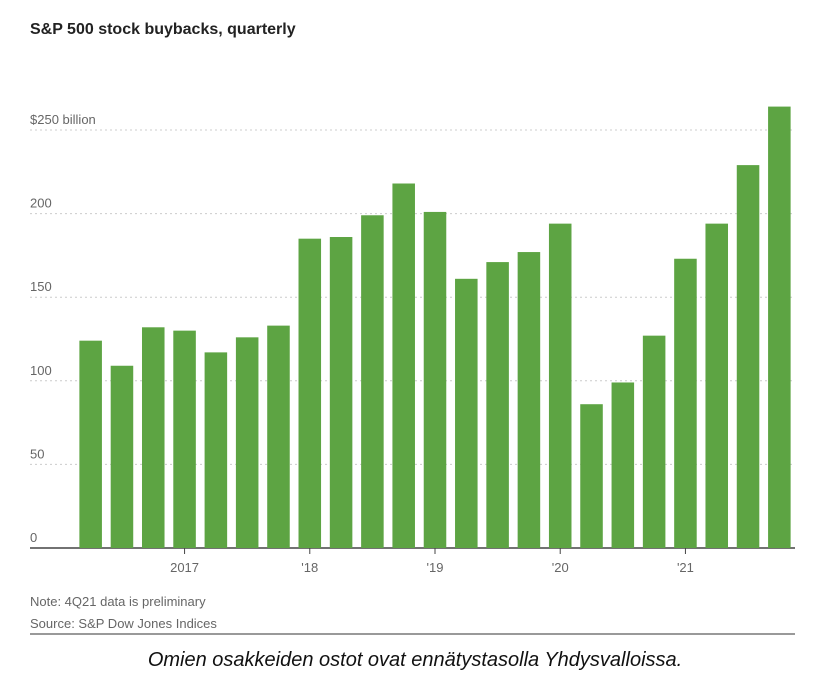  Describe the element at coordinates (560, 567) in the screenshot. I see `x-tick-label: '20` at that location.